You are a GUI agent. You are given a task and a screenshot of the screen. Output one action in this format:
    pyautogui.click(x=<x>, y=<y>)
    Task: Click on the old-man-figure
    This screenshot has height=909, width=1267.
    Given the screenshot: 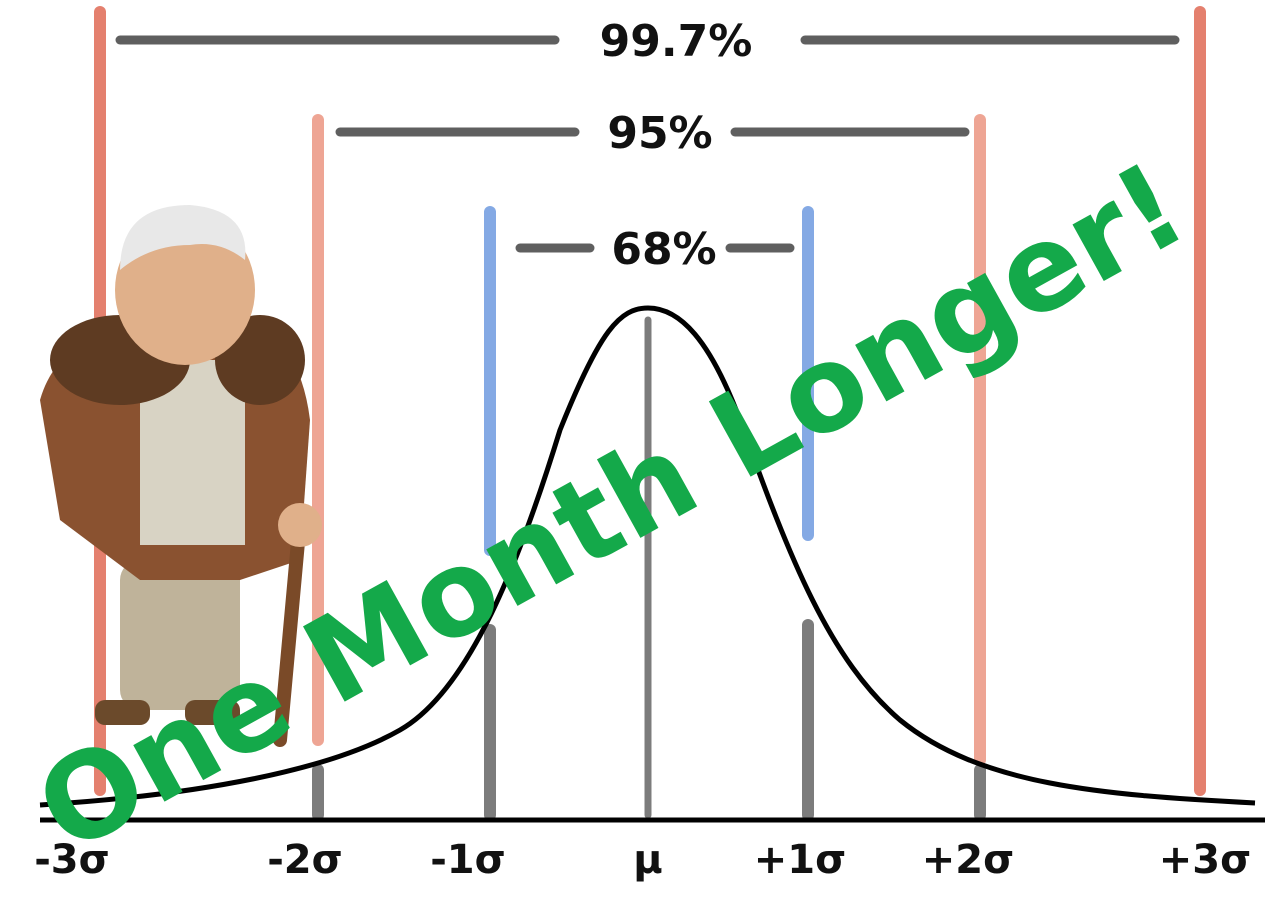 What is the action you would take?
    pyautogui.click(x=181, y=476)
    